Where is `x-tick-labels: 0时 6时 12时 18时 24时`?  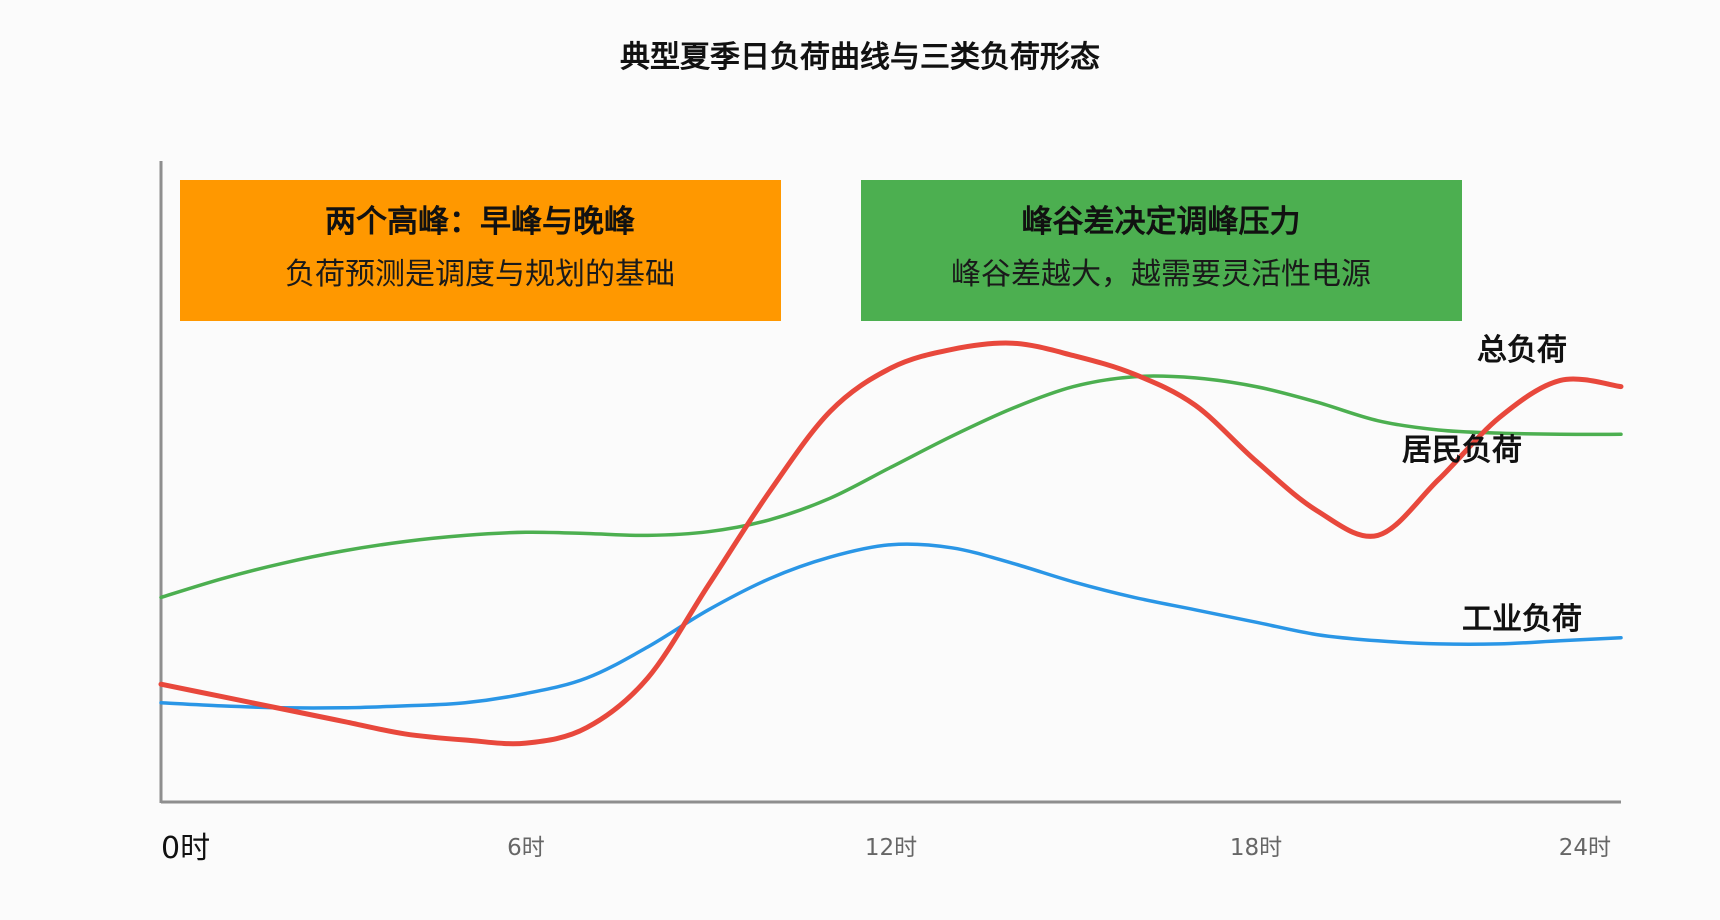
x-tick-labels: 0时 6时 12时 18时 24时 is located at coordinates (886, 848).